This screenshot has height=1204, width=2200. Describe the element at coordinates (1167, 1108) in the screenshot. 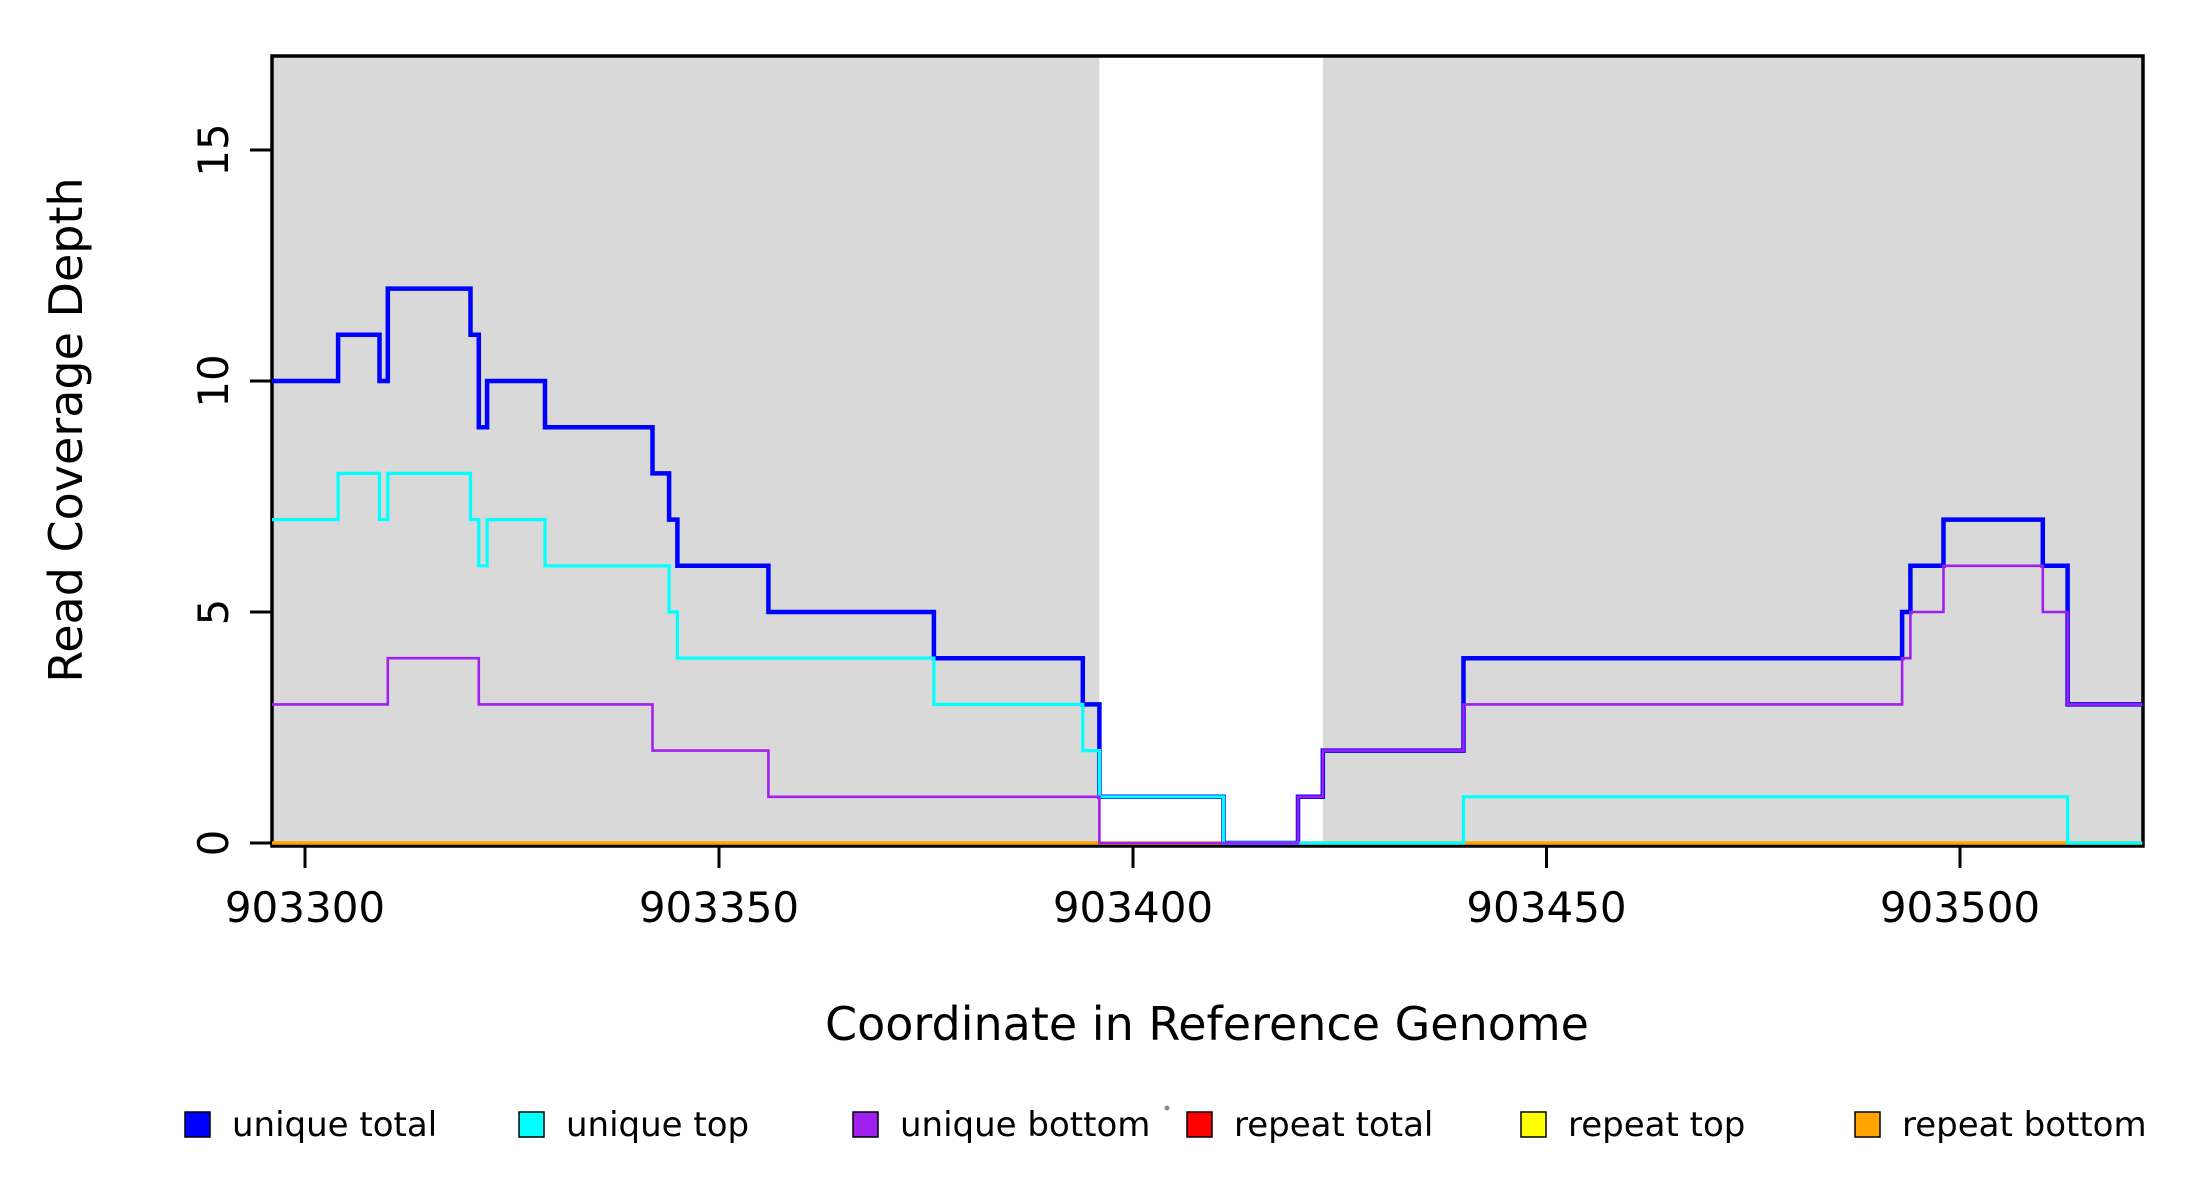

I see `stray-dot-artifact` at that location.